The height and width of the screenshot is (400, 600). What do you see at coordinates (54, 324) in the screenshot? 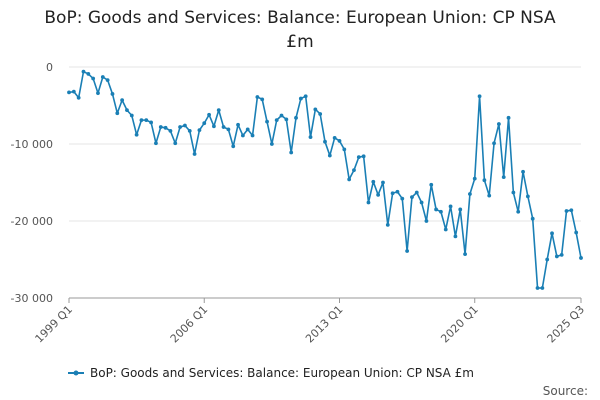
I see `x-tick-label: 1999 Q1` at bounding box center [54, 324].